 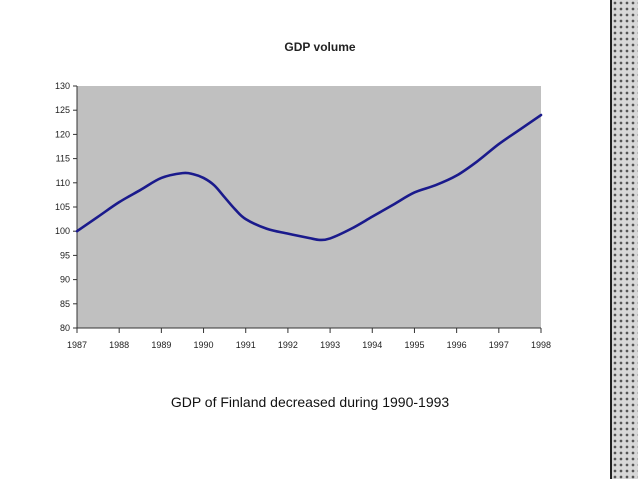 I want to click on x-tick-label: 1989, so click(x=161, y=345).